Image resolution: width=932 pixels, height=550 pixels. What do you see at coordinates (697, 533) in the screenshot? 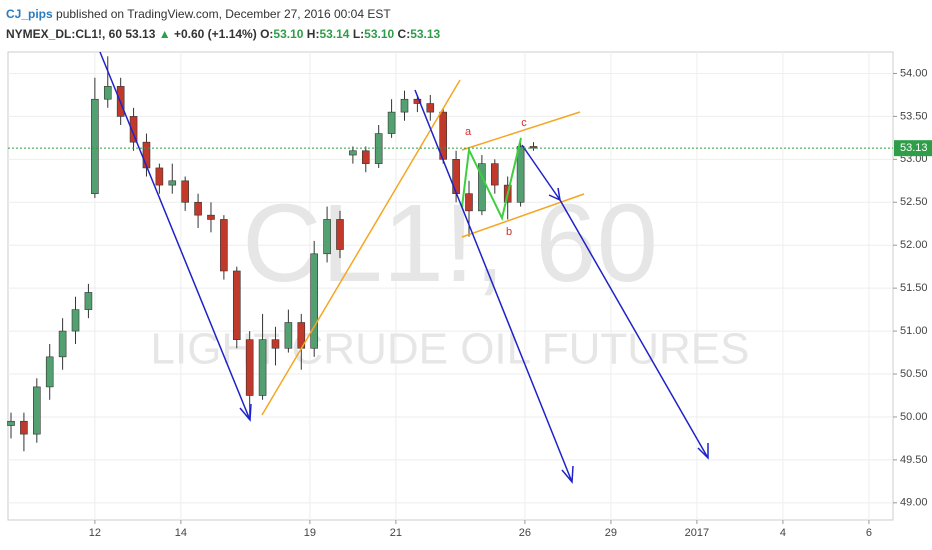
I see `x-tick-label: 2017` at bounding box center [697, 533].